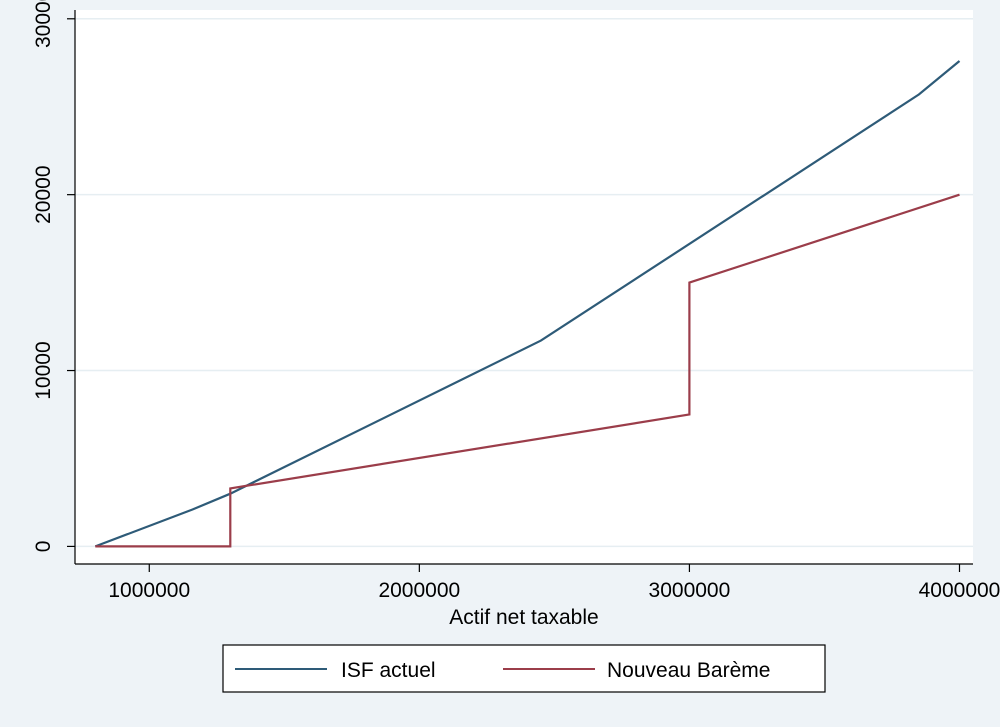  Describe the element at coordinates (690, 590) in the screenshot. I see `x-tick-label: 3000000` at that location.